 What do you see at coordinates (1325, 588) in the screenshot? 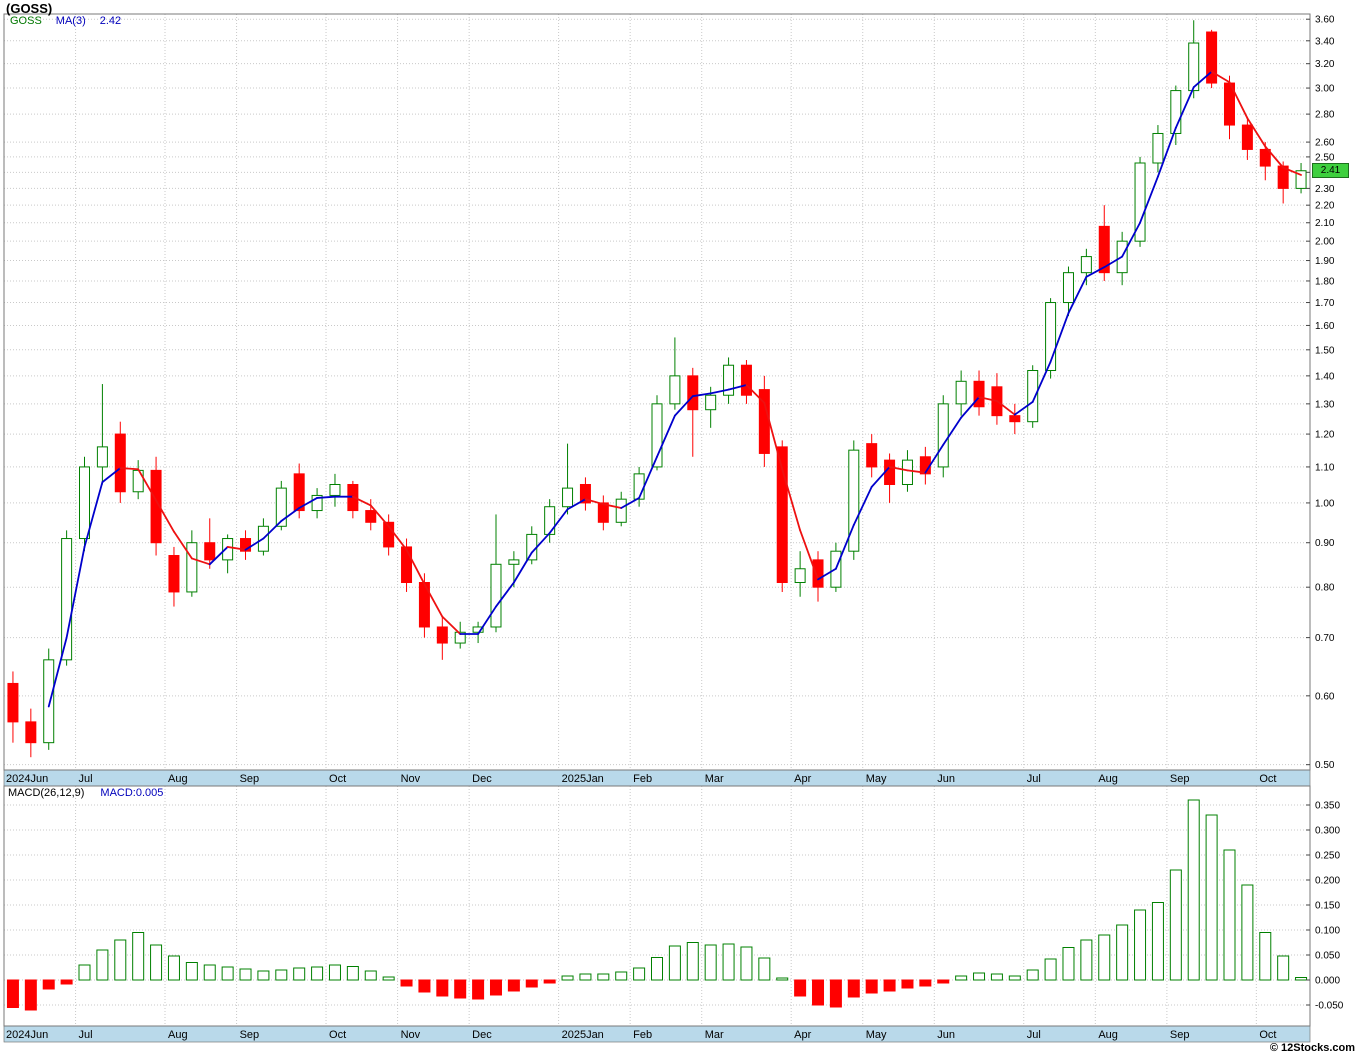
I see `svg-text: 0.80` at bounding box center [1325, 588].